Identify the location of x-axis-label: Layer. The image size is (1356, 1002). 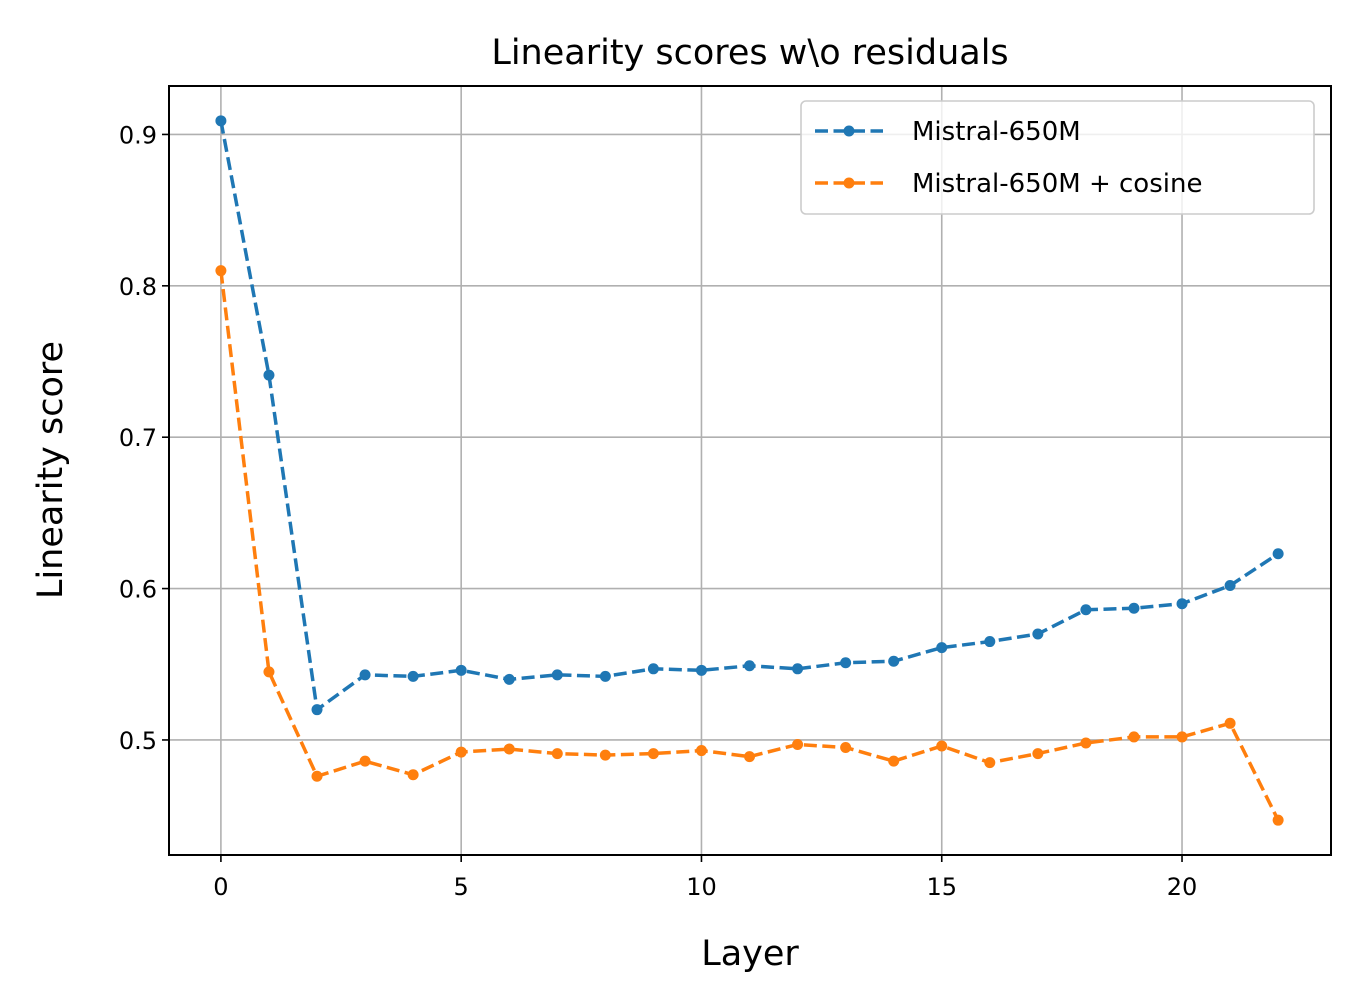
(750, 954).